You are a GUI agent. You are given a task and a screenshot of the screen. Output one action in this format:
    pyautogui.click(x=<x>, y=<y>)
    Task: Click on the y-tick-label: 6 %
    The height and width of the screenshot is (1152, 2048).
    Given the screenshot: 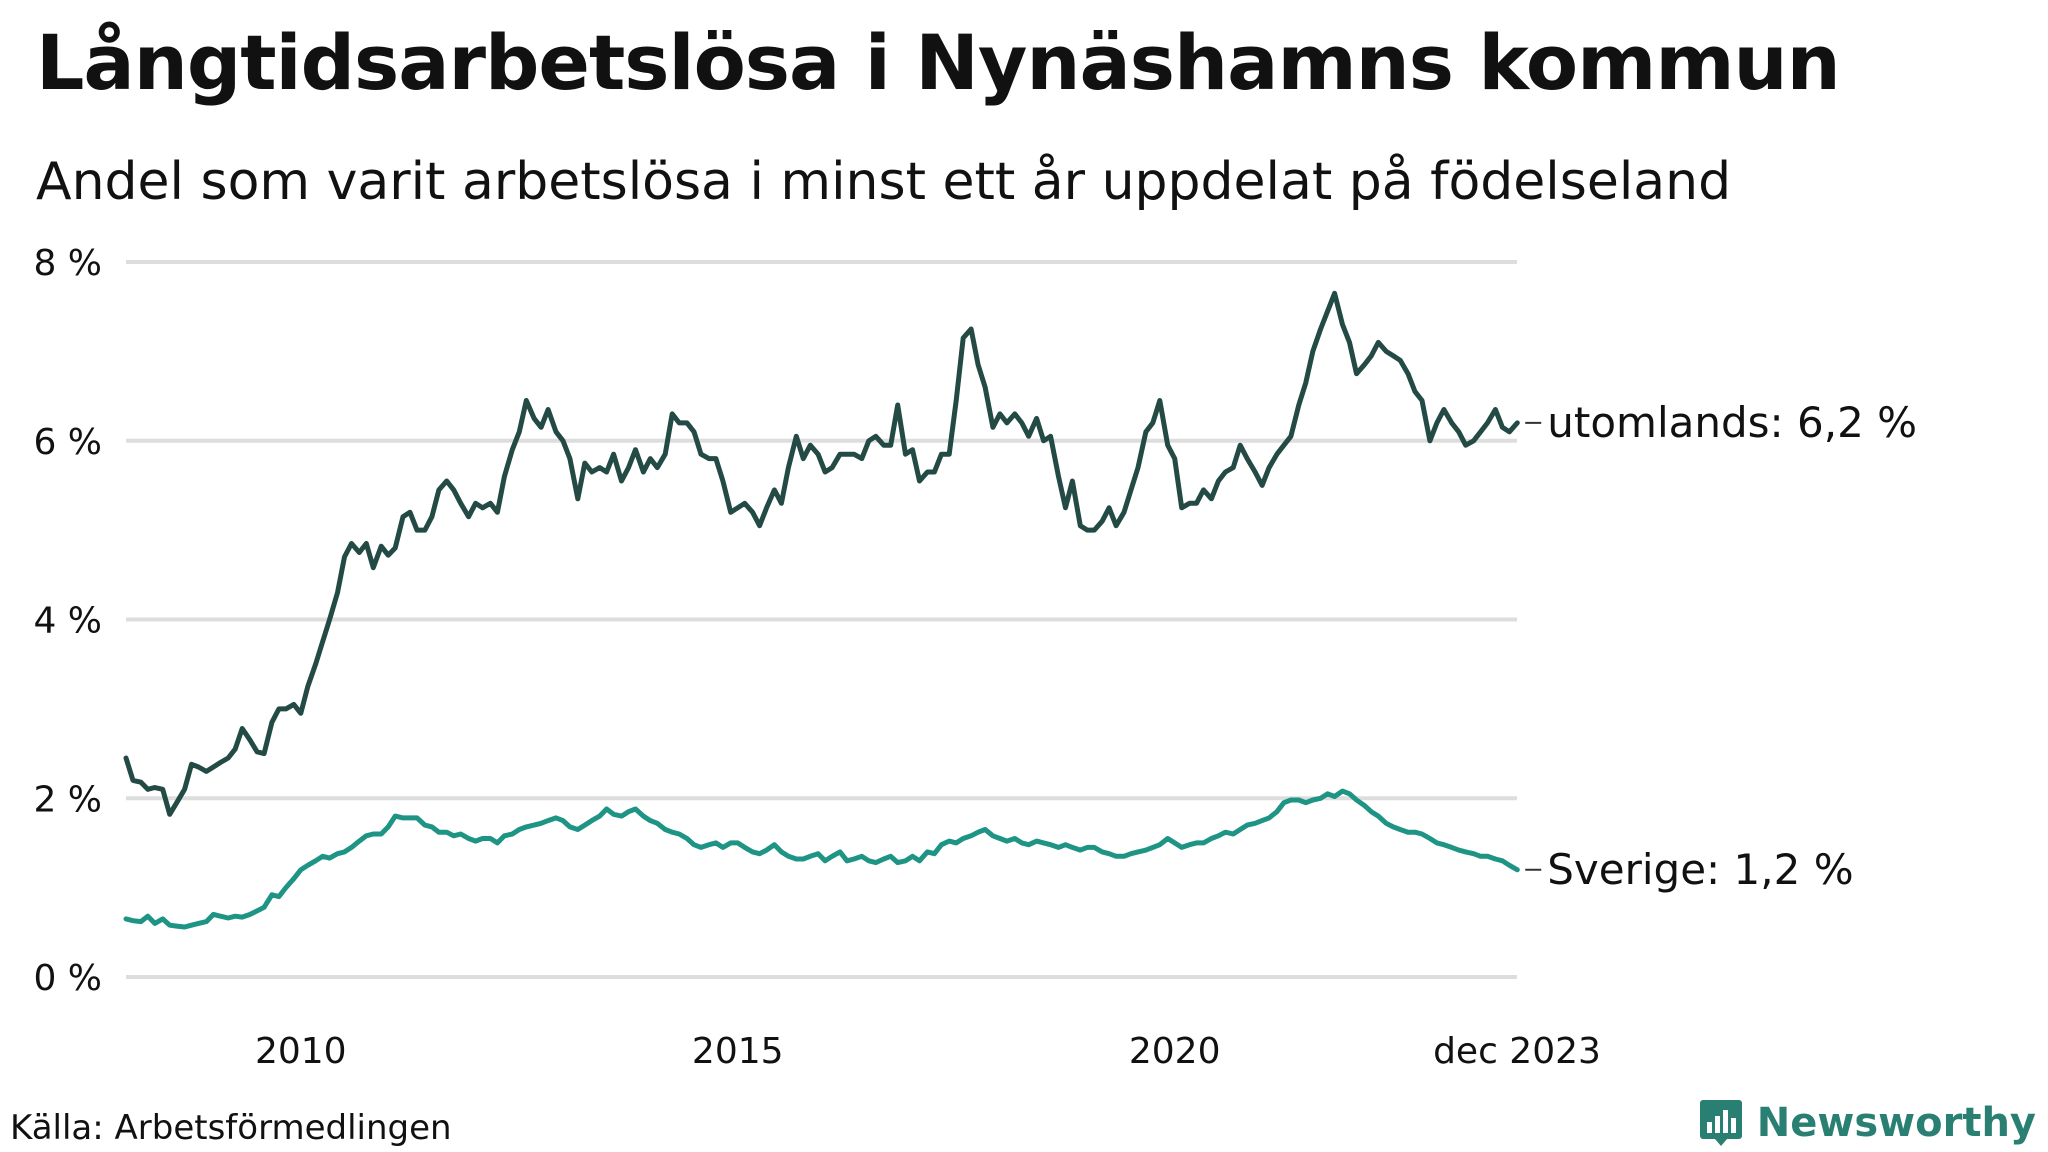 What is the action you would take?
    pyautogui.click(x=67, y=442)
    